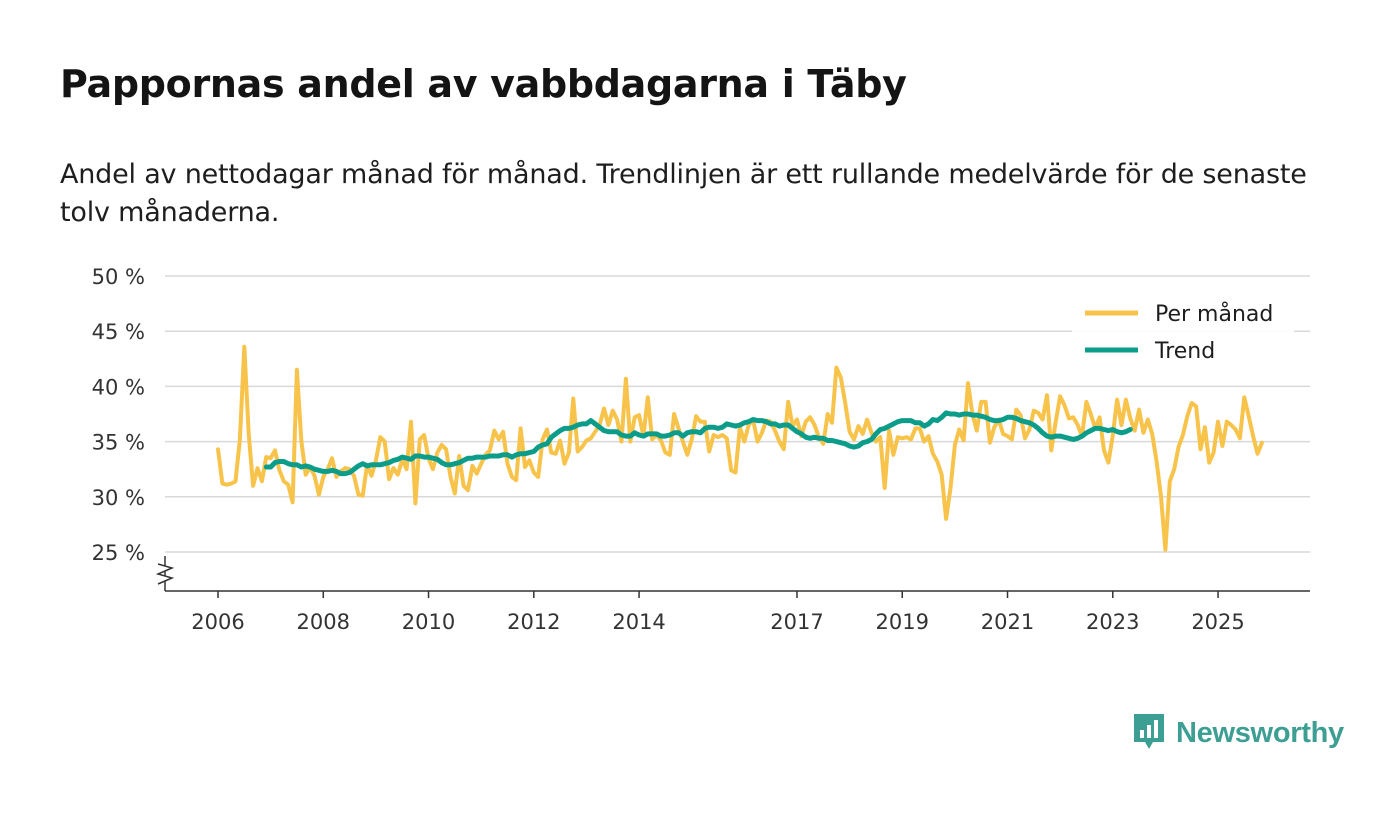 The image size is (1400, 813). Describe the element at coordinates (118, 443) in the screenshot. I see `y-tick-label: 35 %` at that location.